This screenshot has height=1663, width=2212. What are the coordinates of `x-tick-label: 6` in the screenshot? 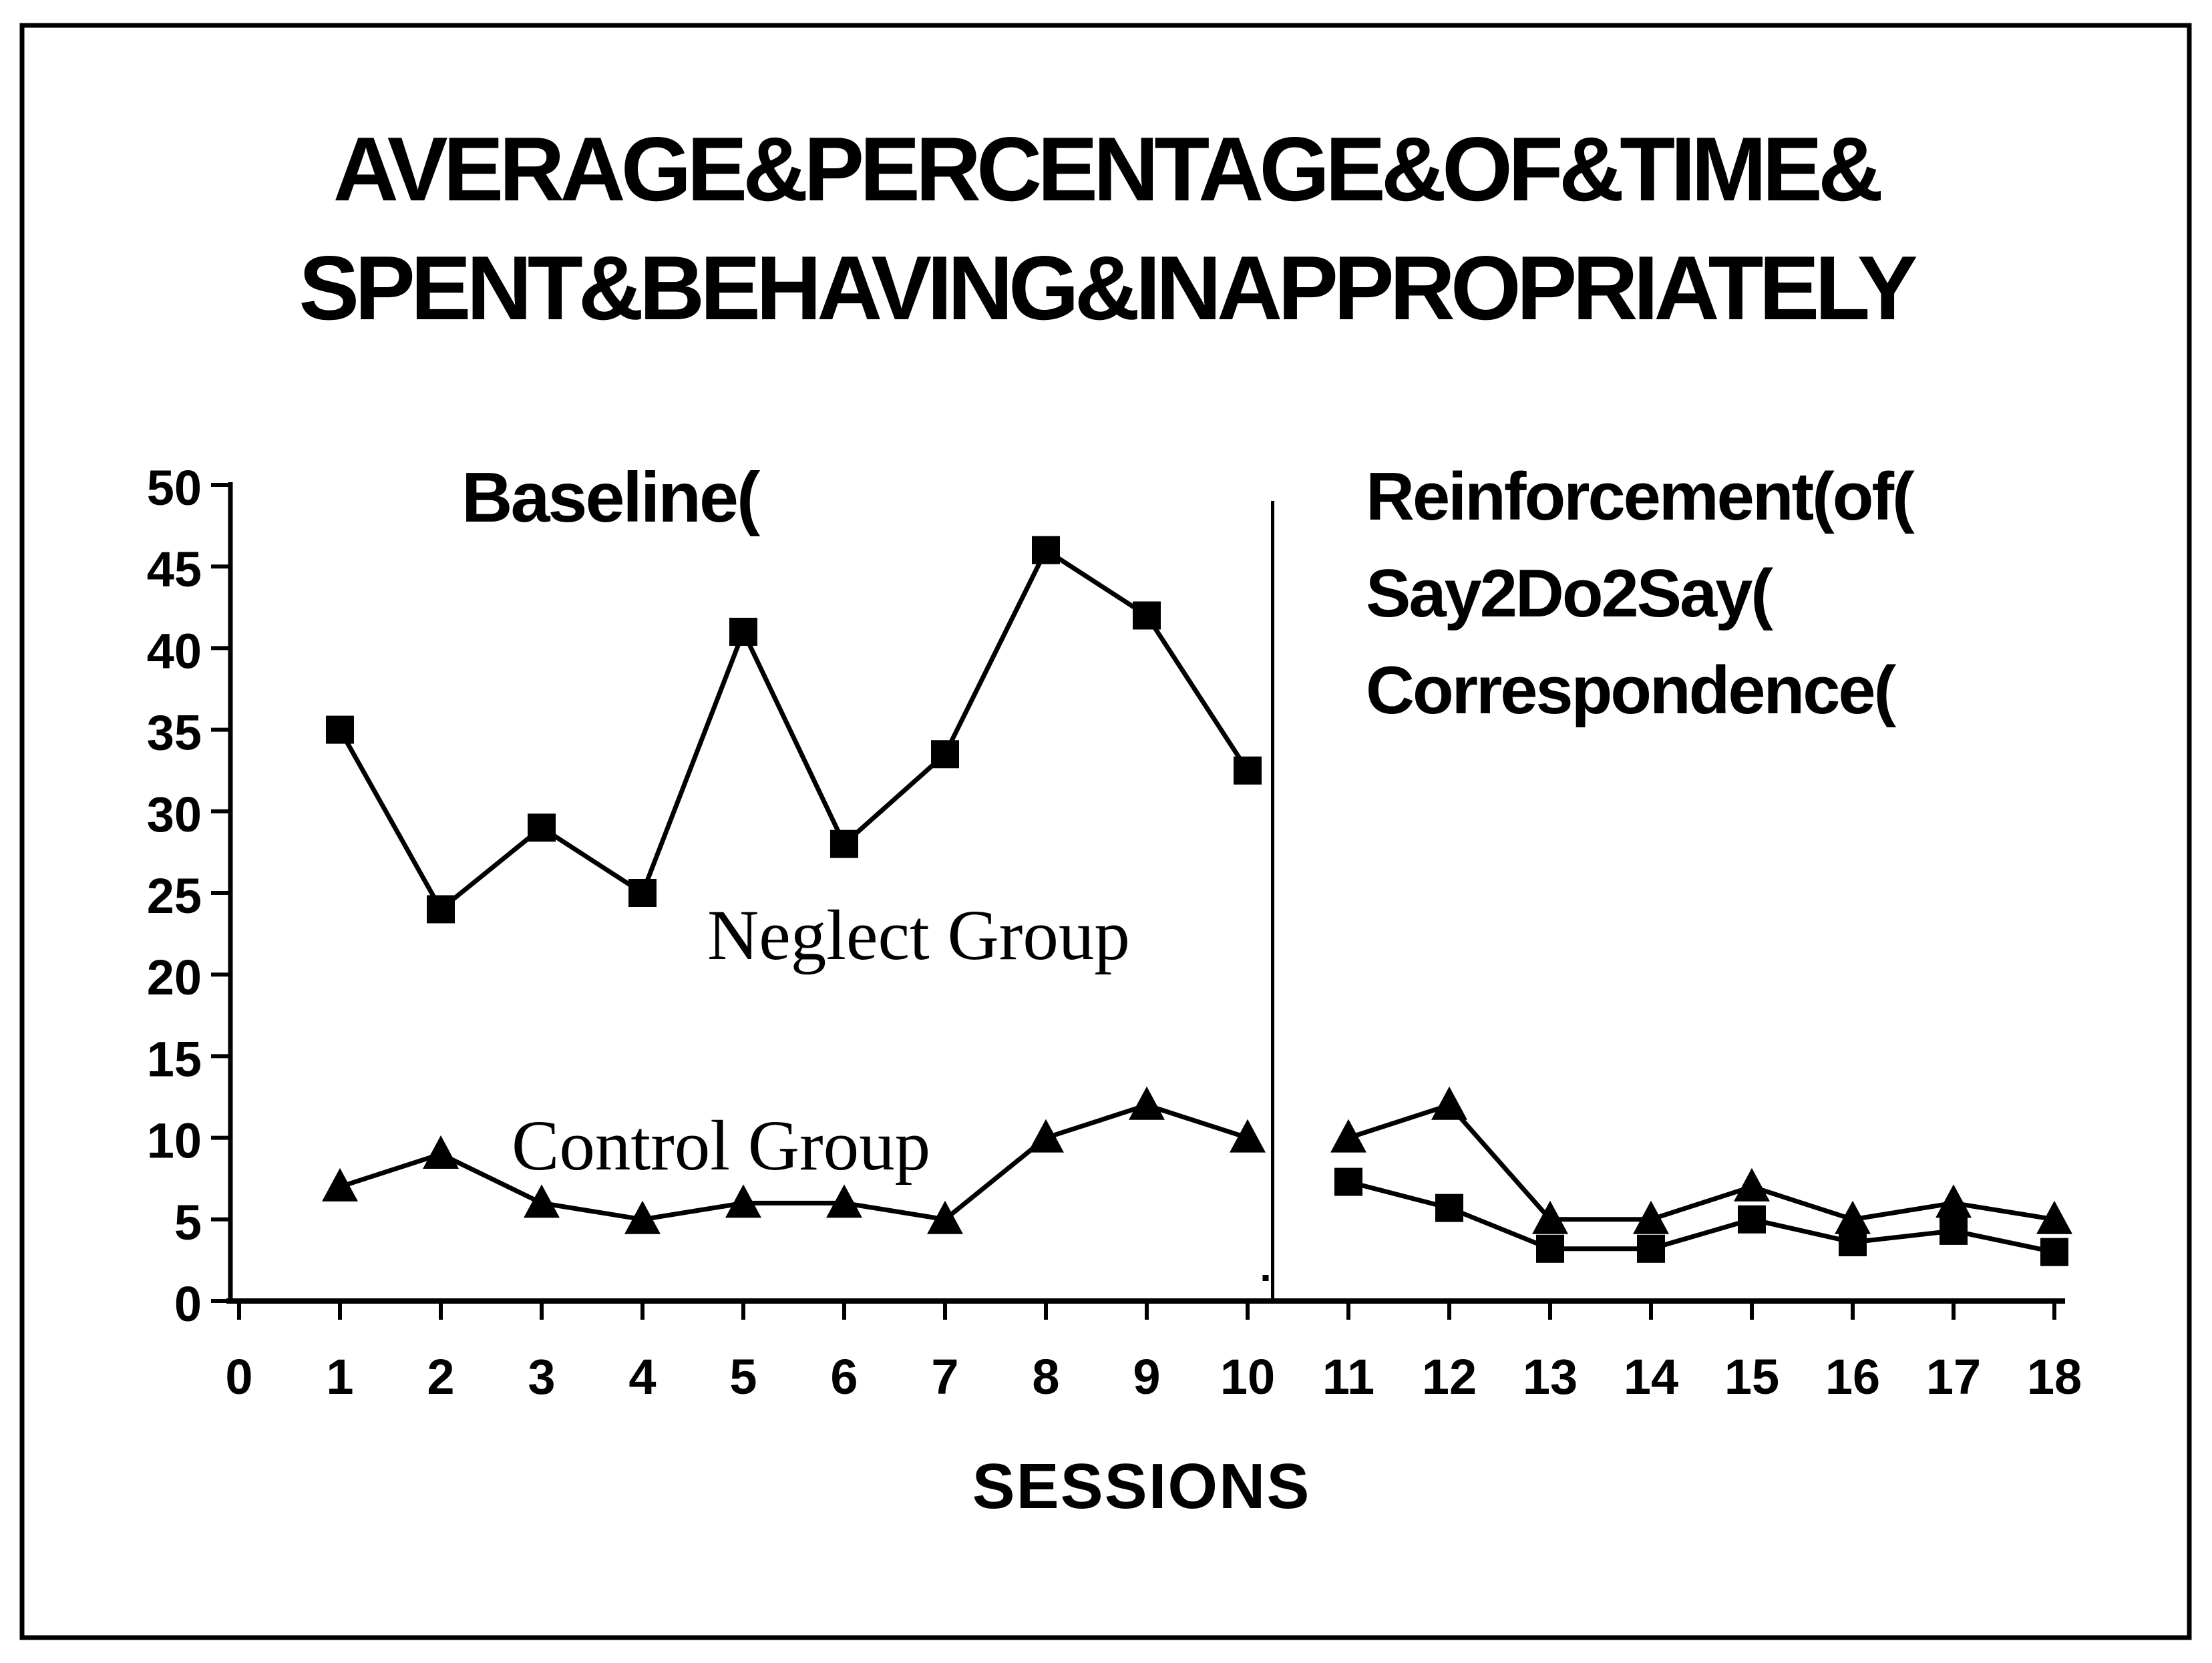 It's located at (844, 1377).